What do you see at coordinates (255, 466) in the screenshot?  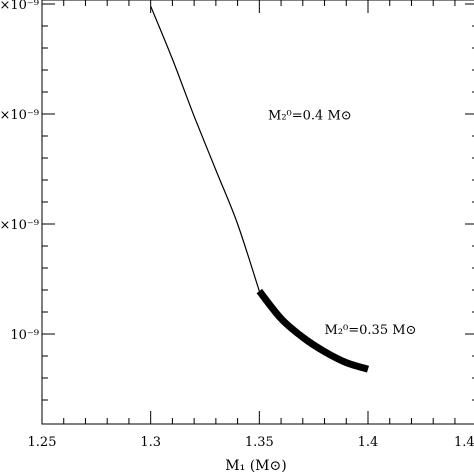 I see `x-axis-title: M₁ (M⊙)` at bounding box center [255, 466].